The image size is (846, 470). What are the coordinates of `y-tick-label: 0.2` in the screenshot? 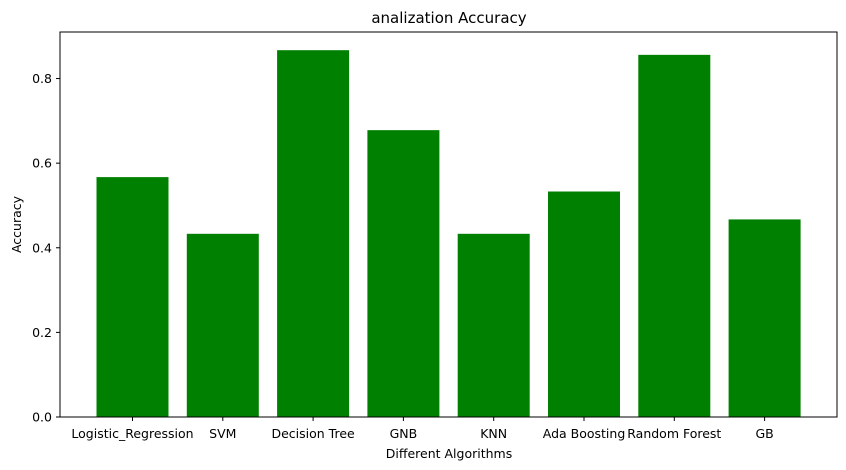 It's located at (42, 332).